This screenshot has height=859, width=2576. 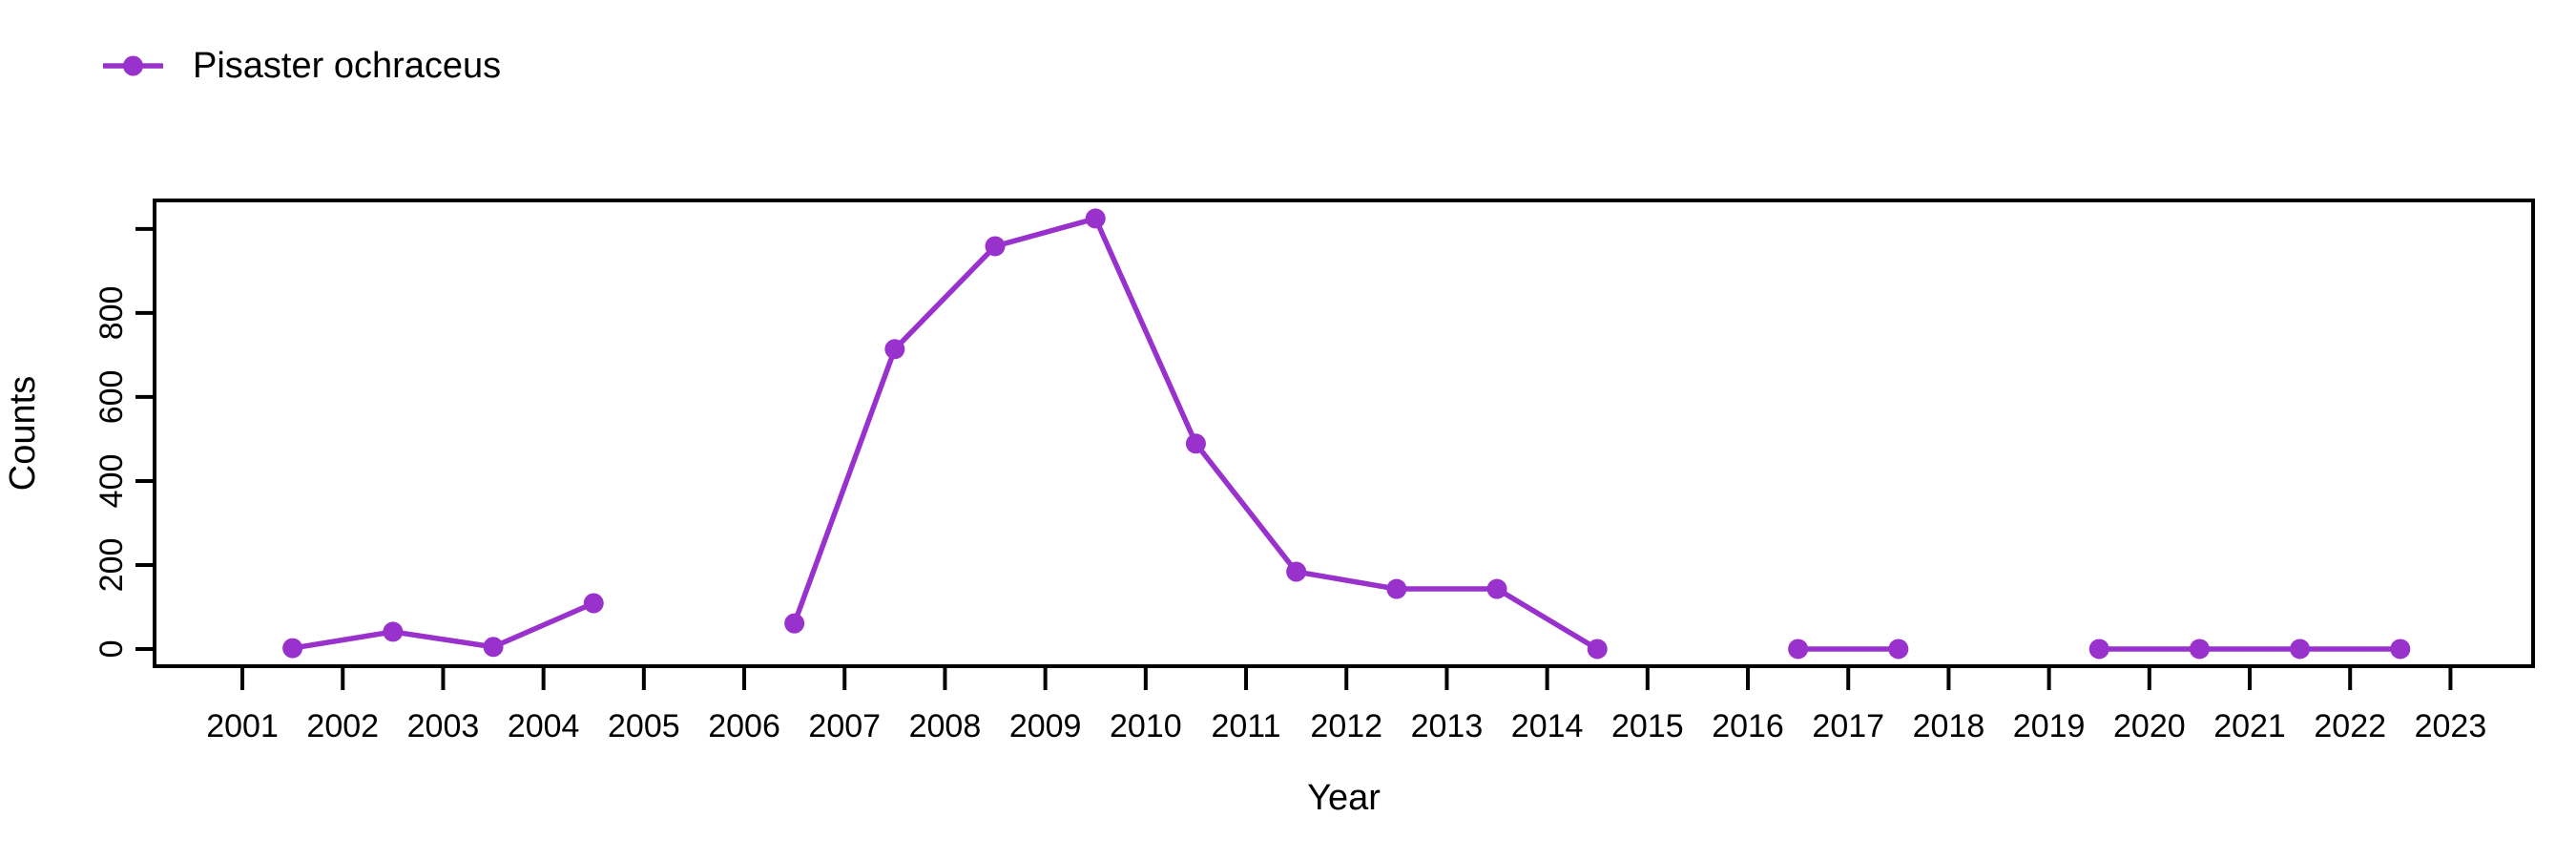 I want to click on x-axis-title: Year, so click(x=1344, y=798).